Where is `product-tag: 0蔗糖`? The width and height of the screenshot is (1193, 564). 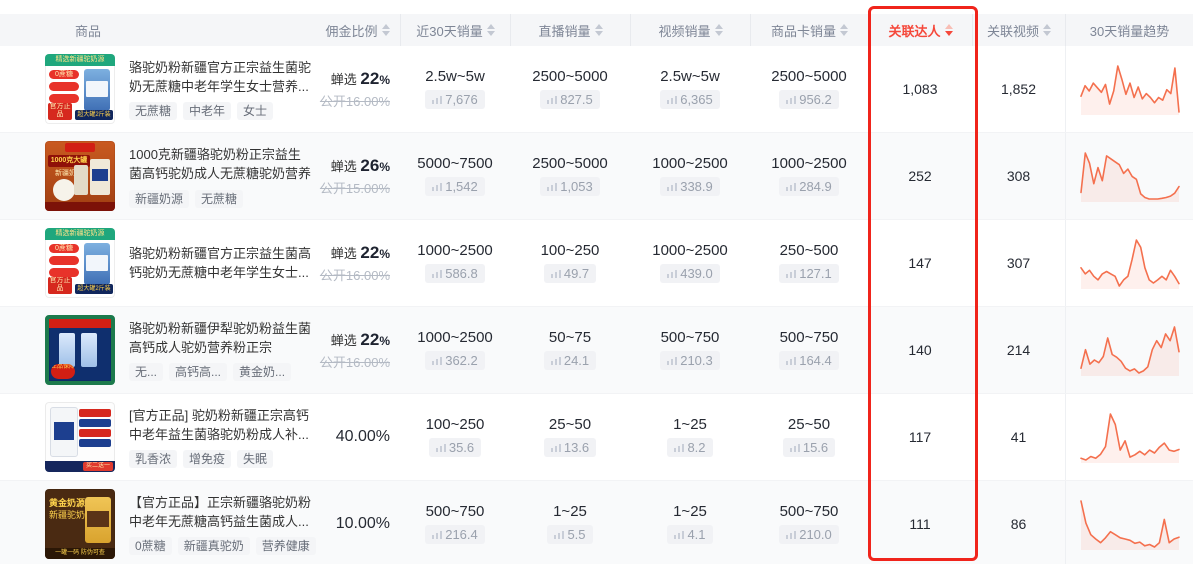 product-tag: 0蔗糖 is located at coordinates (150, 546).